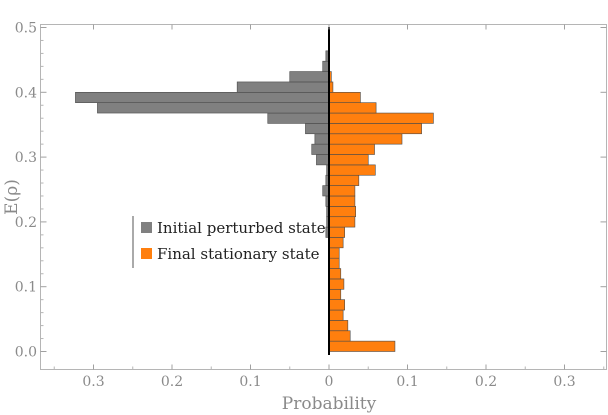 Image resolution: width=608 pixels, height=415 pixels. Describe the element at coordinates (12, 197) in the screenshot. I see `y-axis-label: E(ρ)` at that location.